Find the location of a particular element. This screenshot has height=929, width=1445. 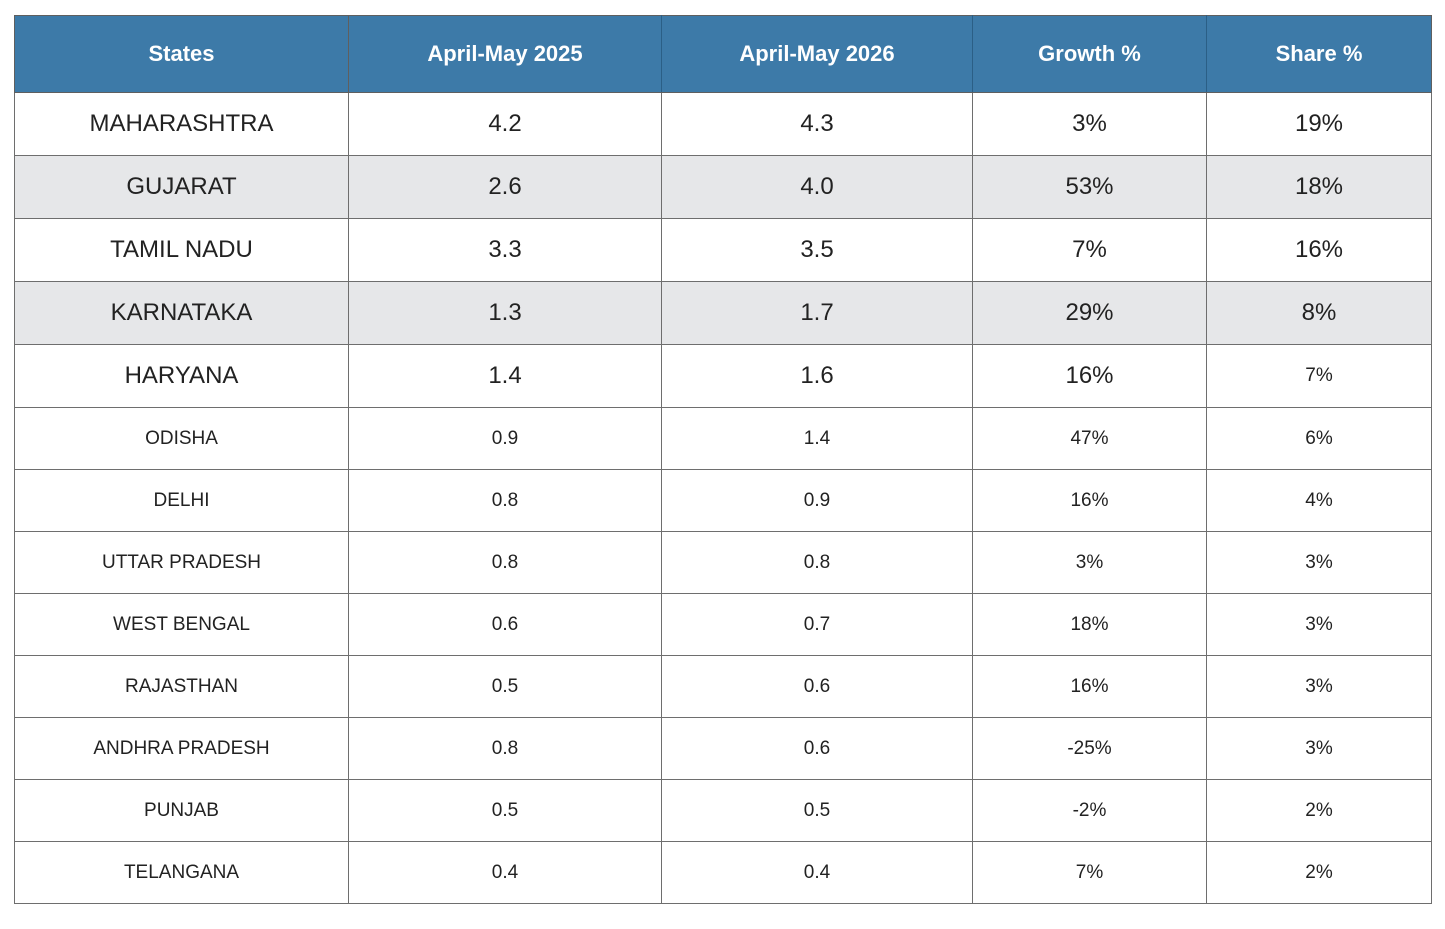

state-cell: ANDHRA PRADESH is located at coordinates (181, 748).